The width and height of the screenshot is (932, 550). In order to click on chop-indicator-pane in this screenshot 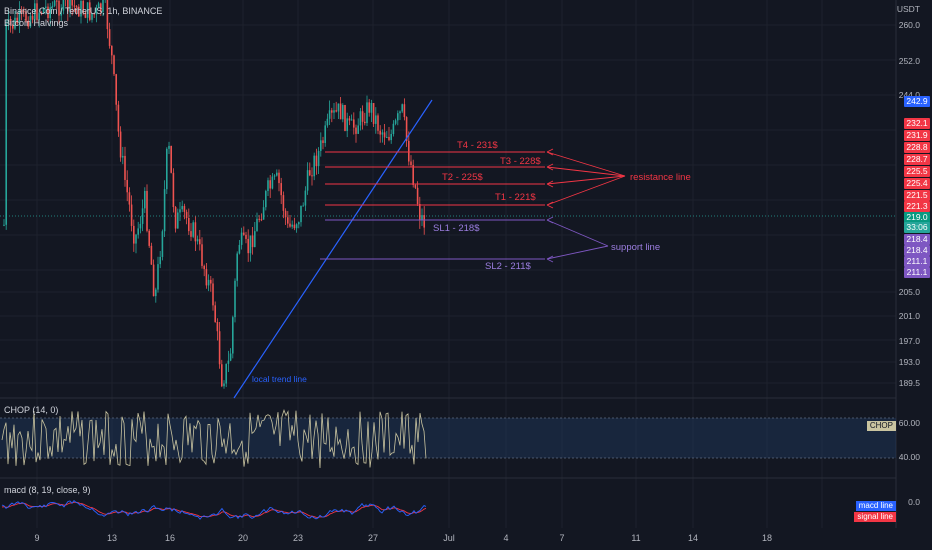, I will do `click(448, 439)`.